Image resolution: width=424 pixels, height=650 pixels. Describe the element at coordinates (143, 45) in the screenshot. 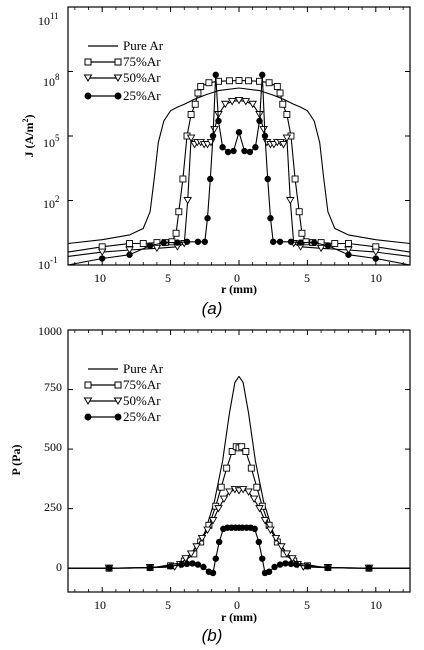

I see `legend-label: Pure Ar` at that location.